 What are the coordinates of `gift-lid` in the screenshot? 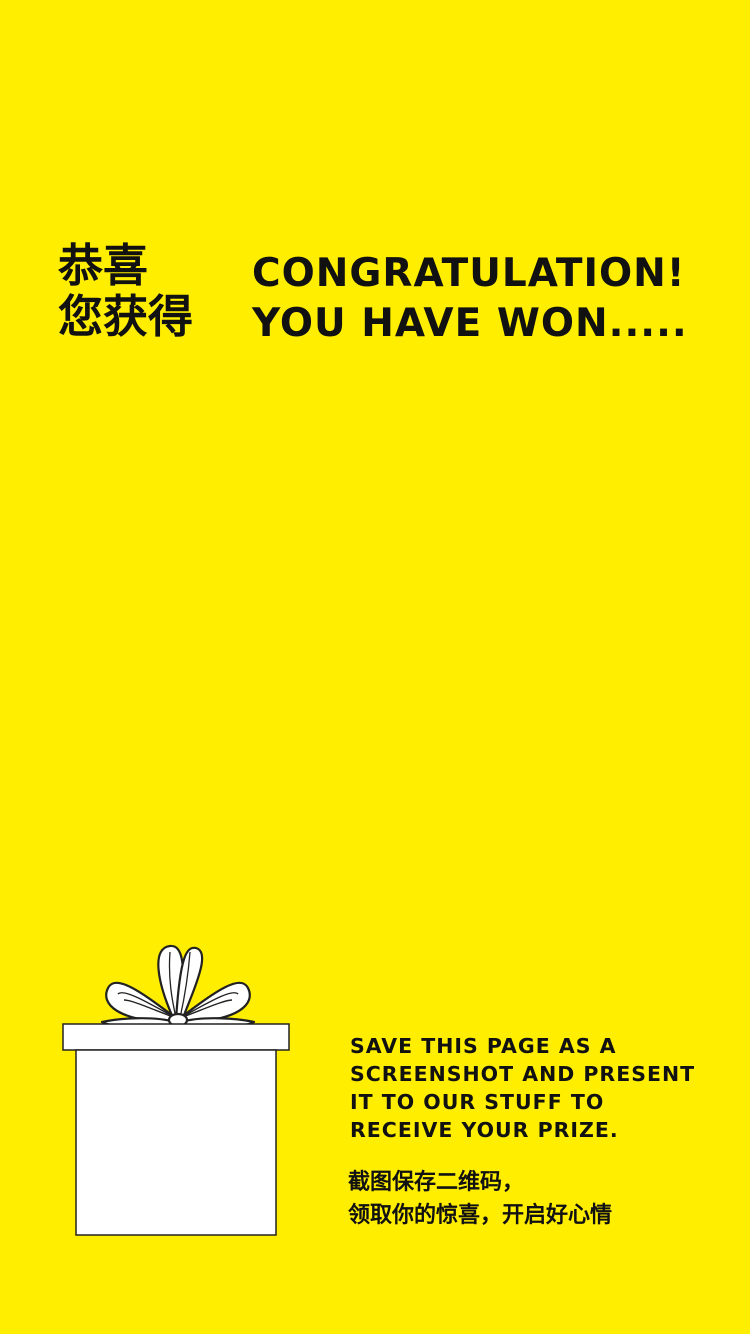 It's located at (176, 1037).